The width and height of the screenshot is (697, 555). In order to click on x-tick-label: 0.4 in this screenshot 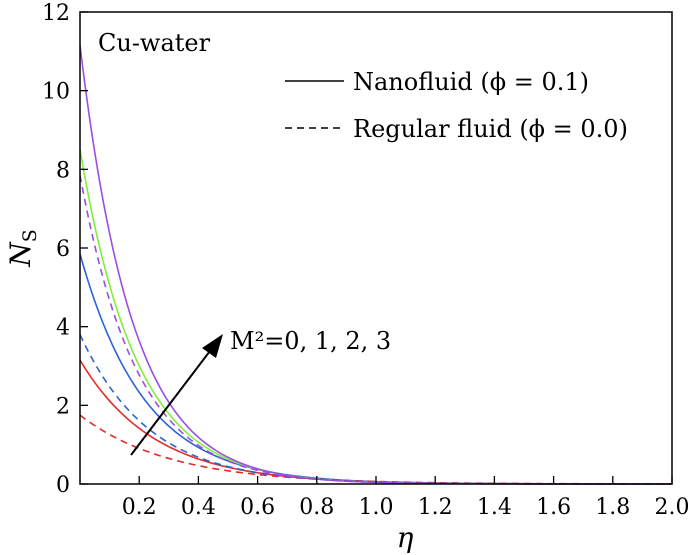, I will do `click(198, 507)`.